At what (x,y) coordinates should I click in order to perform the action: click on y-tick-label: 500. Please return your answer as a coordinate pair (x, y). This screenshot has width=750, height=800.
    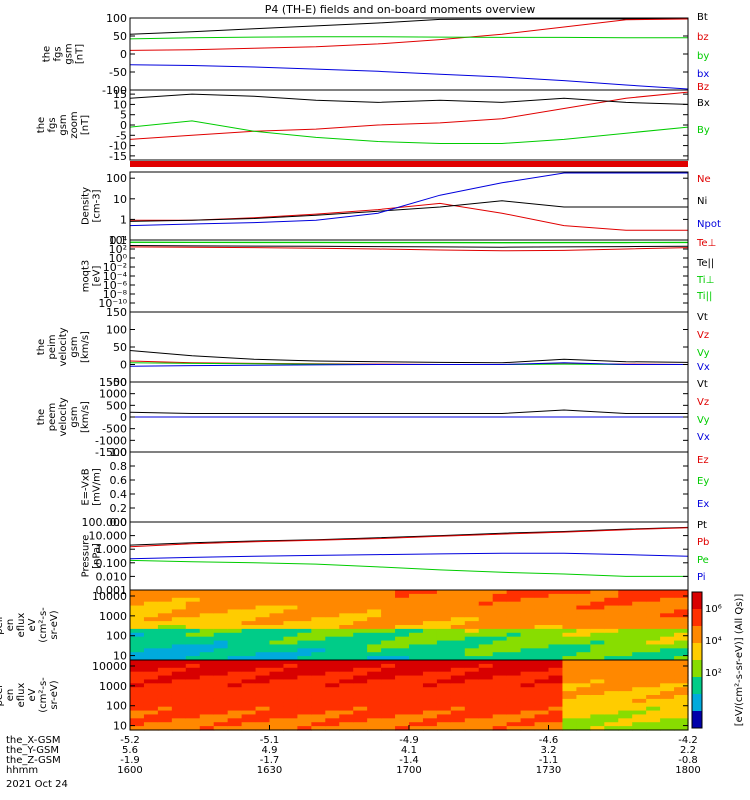
    Looking at the image, I should click on (116, 405).